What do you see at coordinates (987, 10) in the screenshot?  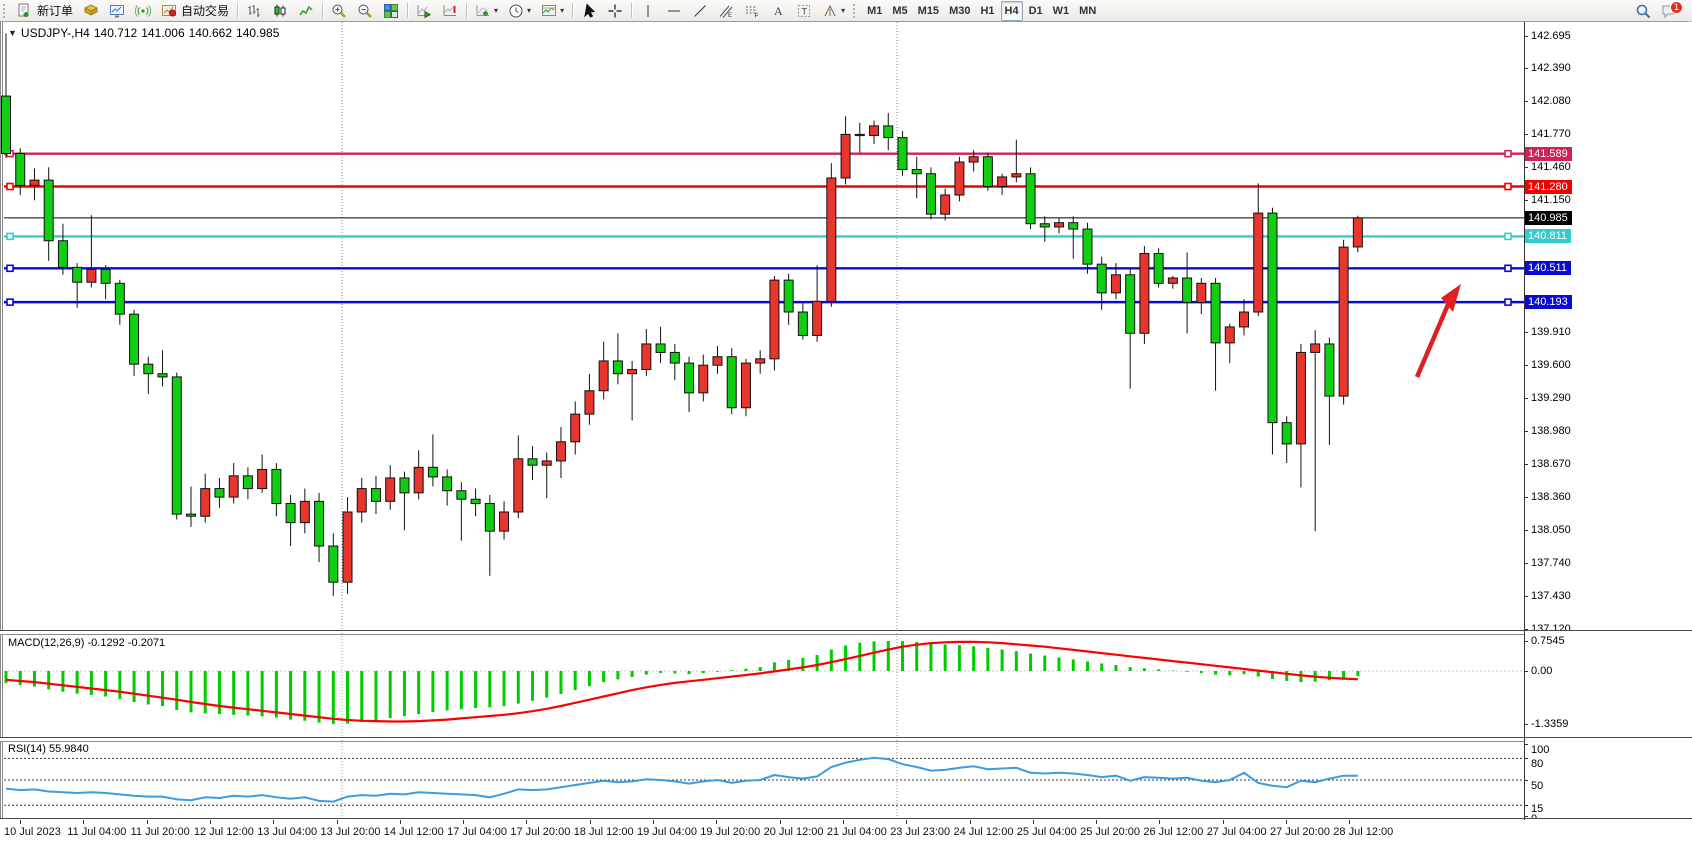 I see `timeframe-h1-button: H1` at bounding box center [987, 10].